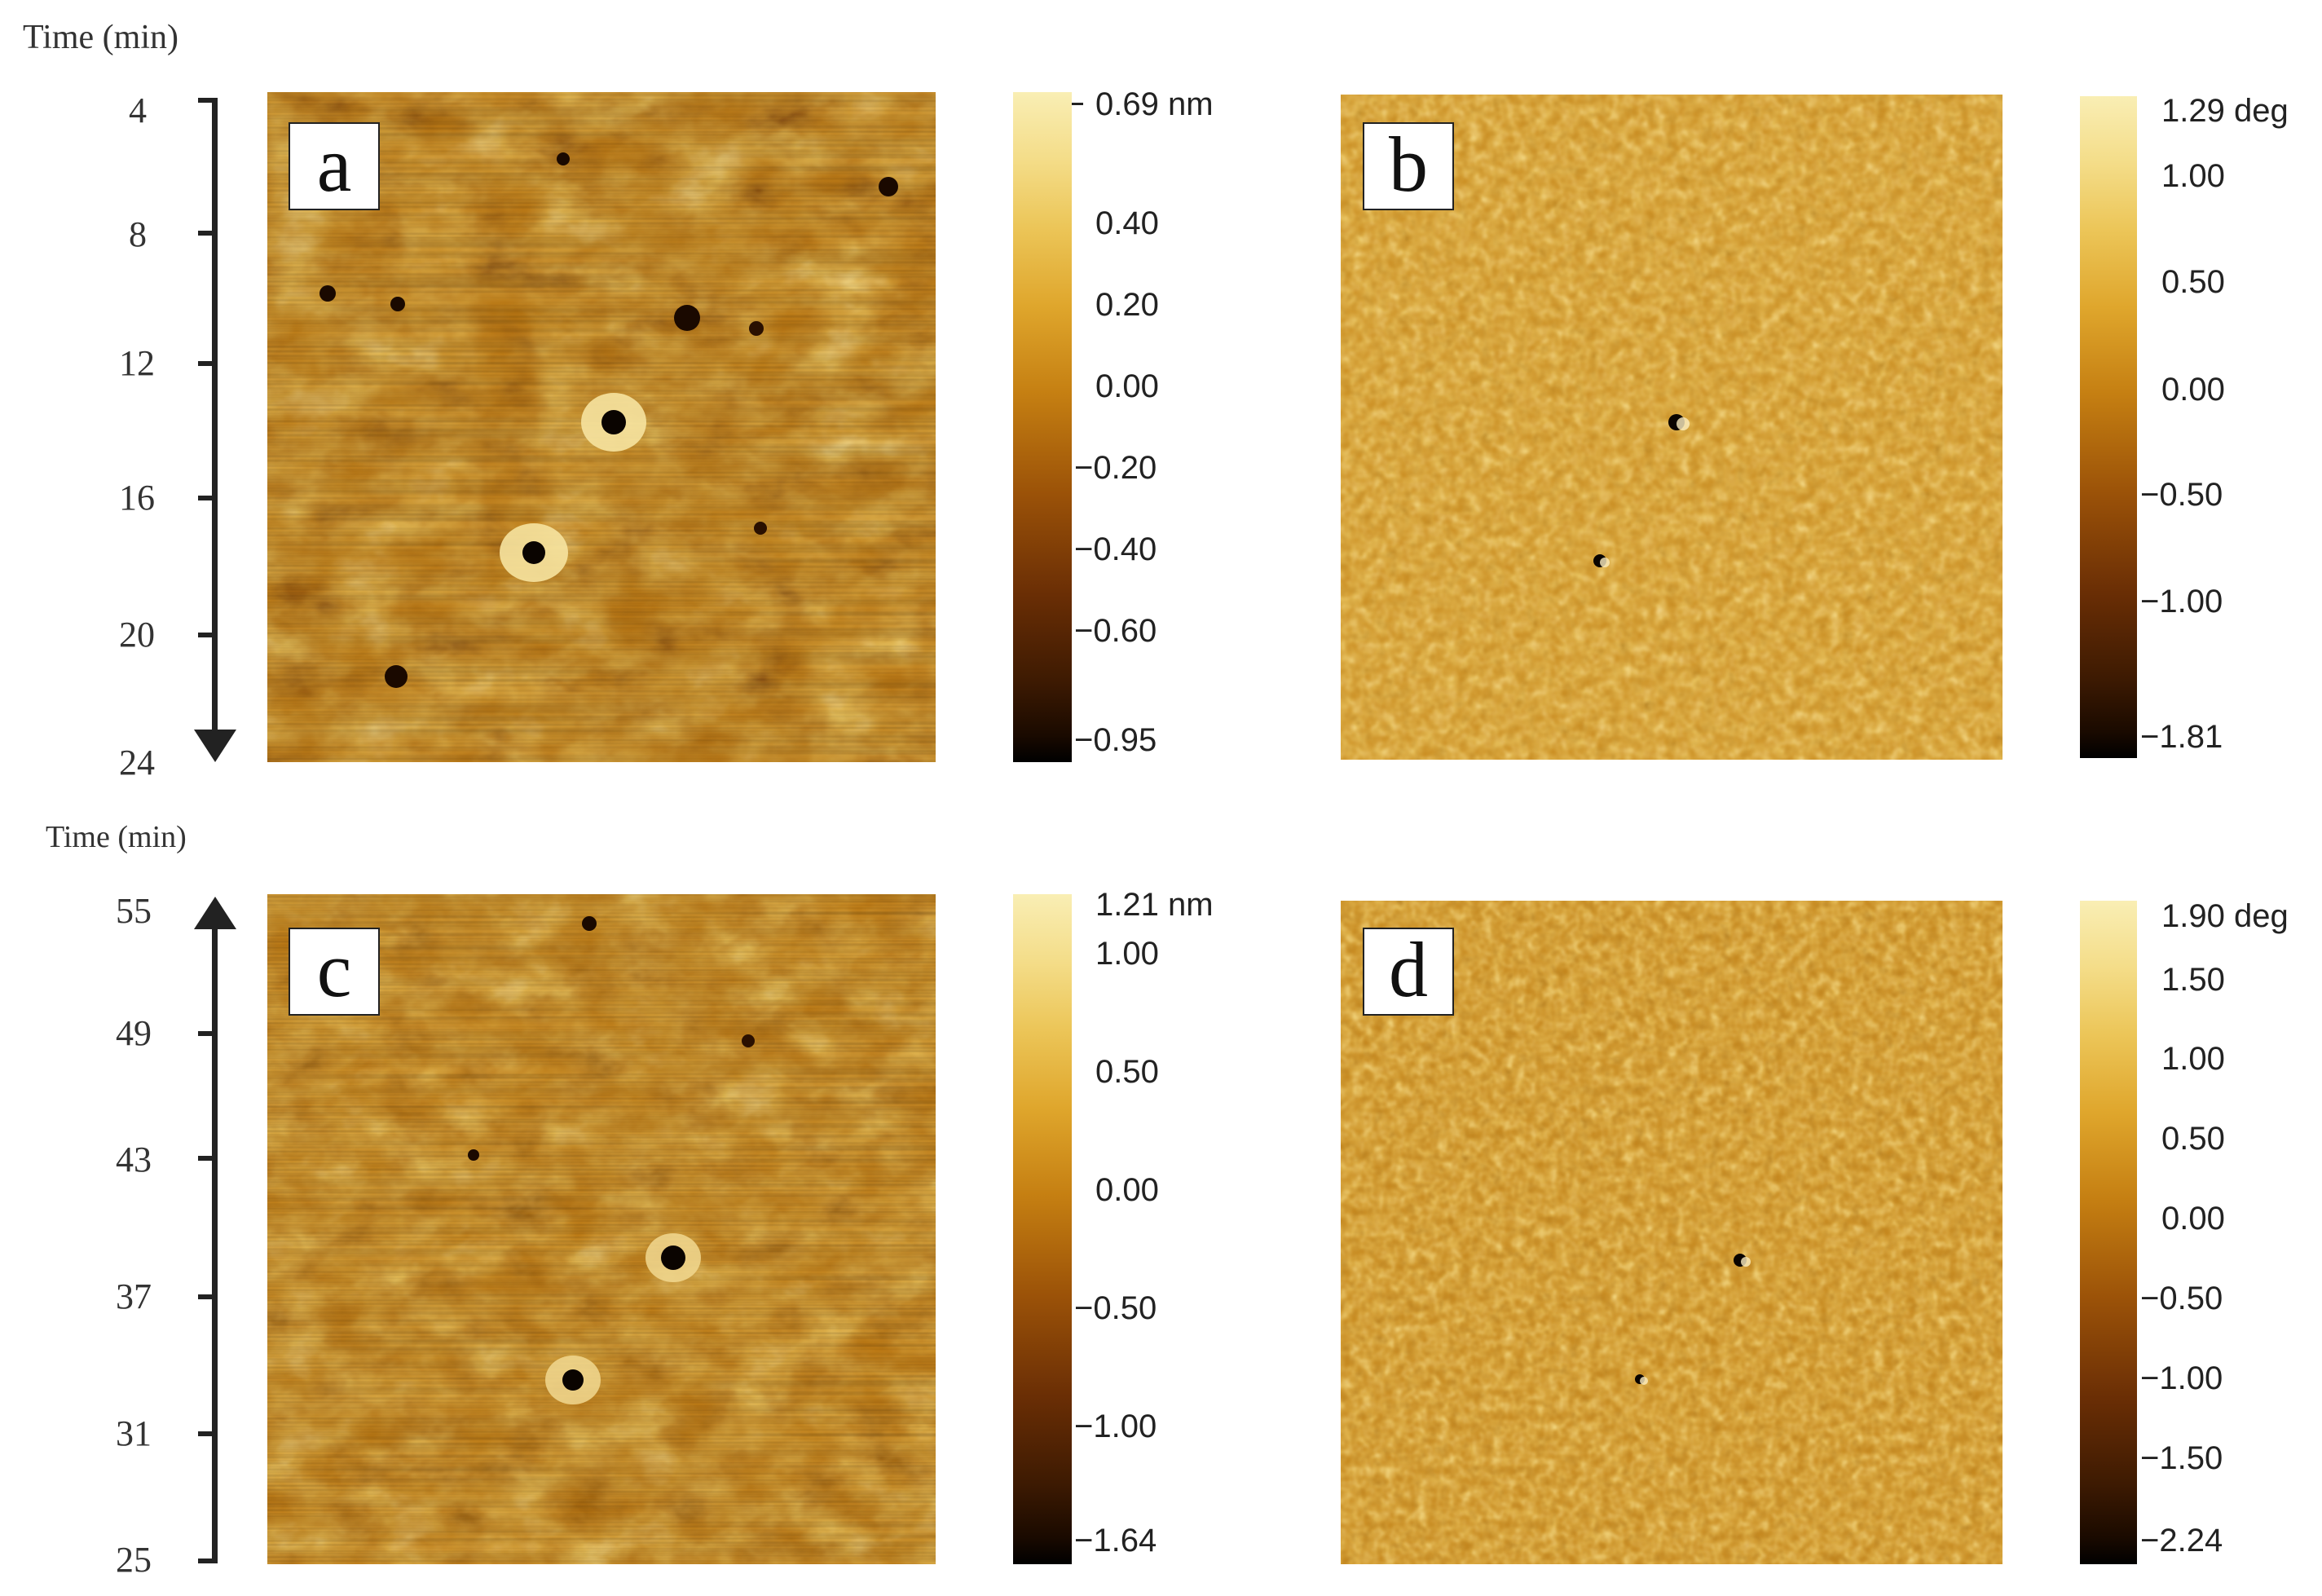 This screenshot has width=2322, height=1596. Describe the element at coordinates (1408, 972) in the screenshot. I see `panel-label-d: d` at that location.